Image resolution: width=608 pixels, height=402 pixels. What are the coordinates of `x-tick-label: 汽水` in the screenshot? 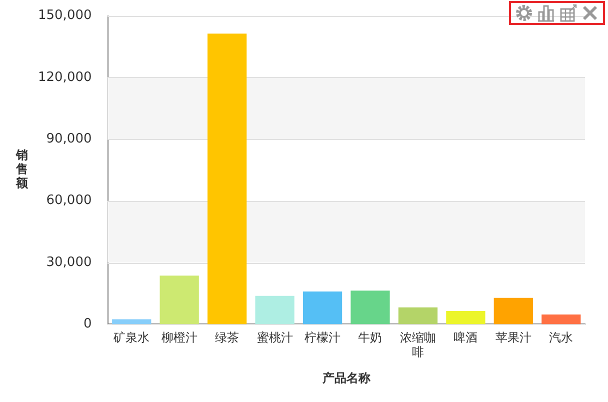 It's located at (561, 337).